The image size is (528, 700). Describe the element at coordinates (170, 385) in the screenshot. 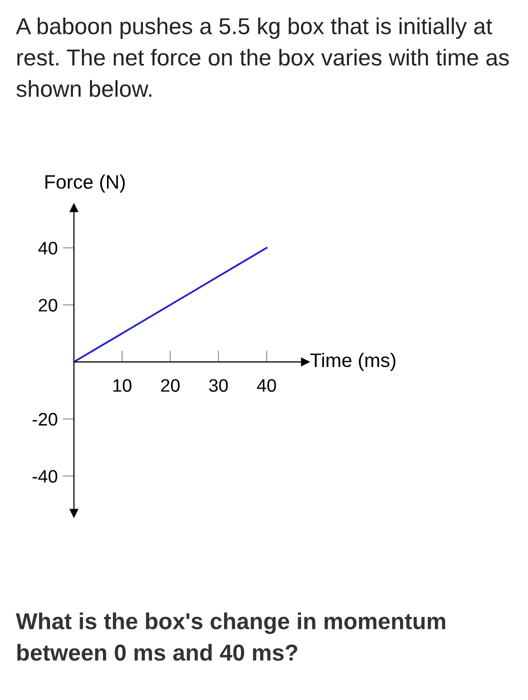

I see `x-tick-label: 20` at that location.